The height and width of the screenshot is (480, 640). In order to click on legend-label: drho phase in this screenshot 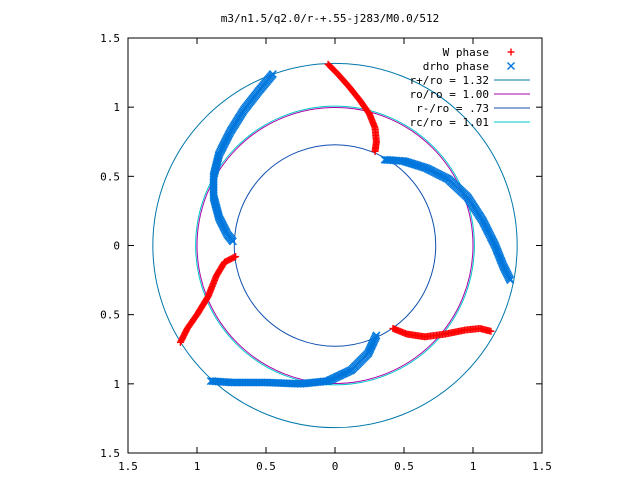, I will do `click(456, 66)`.